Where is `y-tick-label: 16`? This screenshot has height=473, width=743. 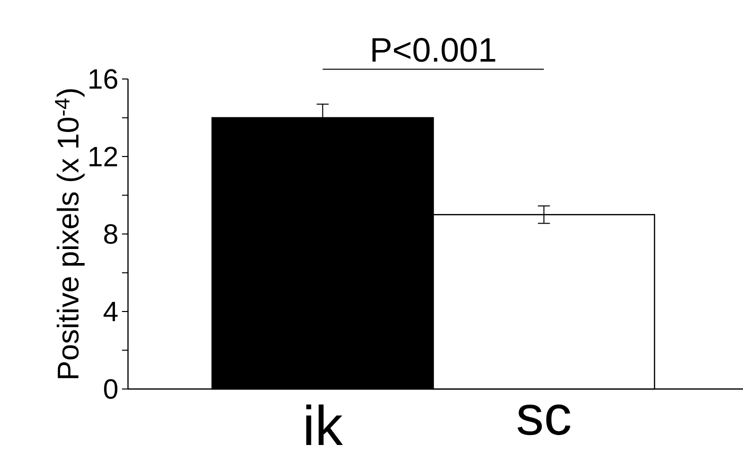 y-tick-label: 16 is located at coordinates (104, 79).